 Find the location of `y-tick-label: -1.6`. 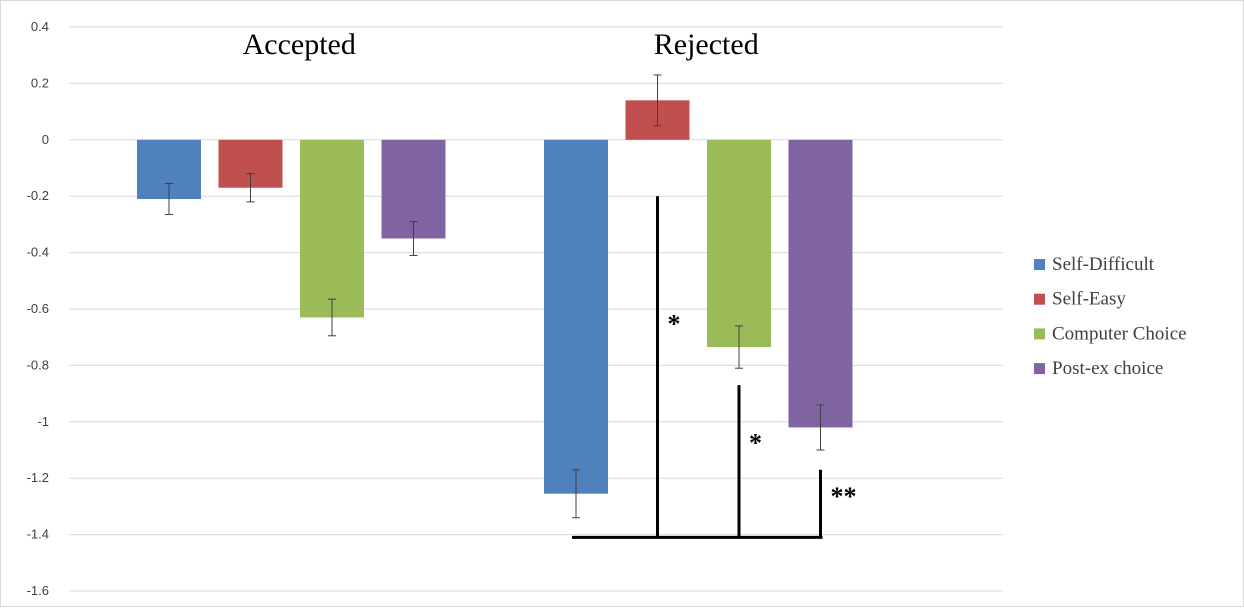

y-tick-label: -1.6 is located at coordinates (38, 590).